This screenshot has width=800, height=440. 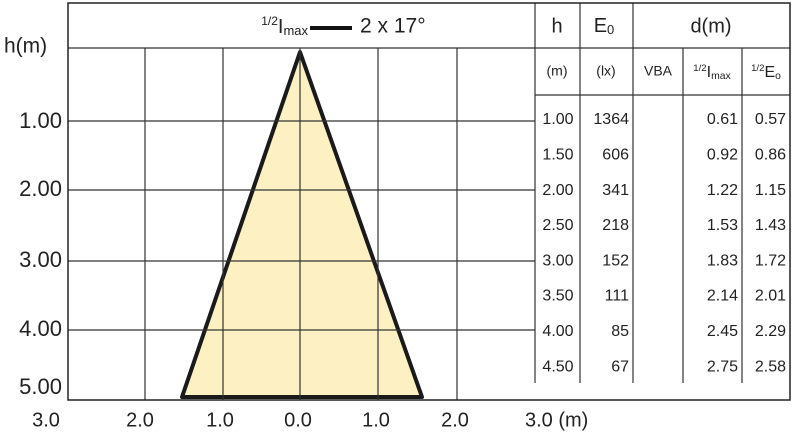 What do you see at coordinates (25, 46) in the screenshot?
I see `y-axis-title: h(m)` at bounding box center [25, 46].